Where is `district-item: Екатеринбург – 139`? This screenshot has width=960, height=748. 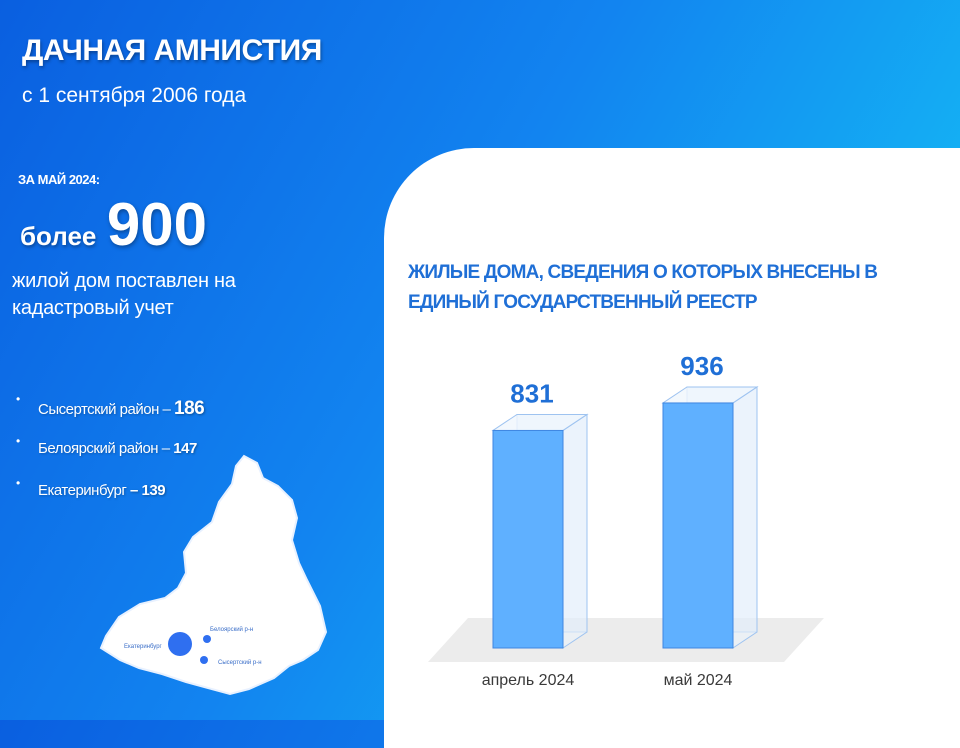 district-item: Екатеринбург – 139 is located at coordinates (109, 500).